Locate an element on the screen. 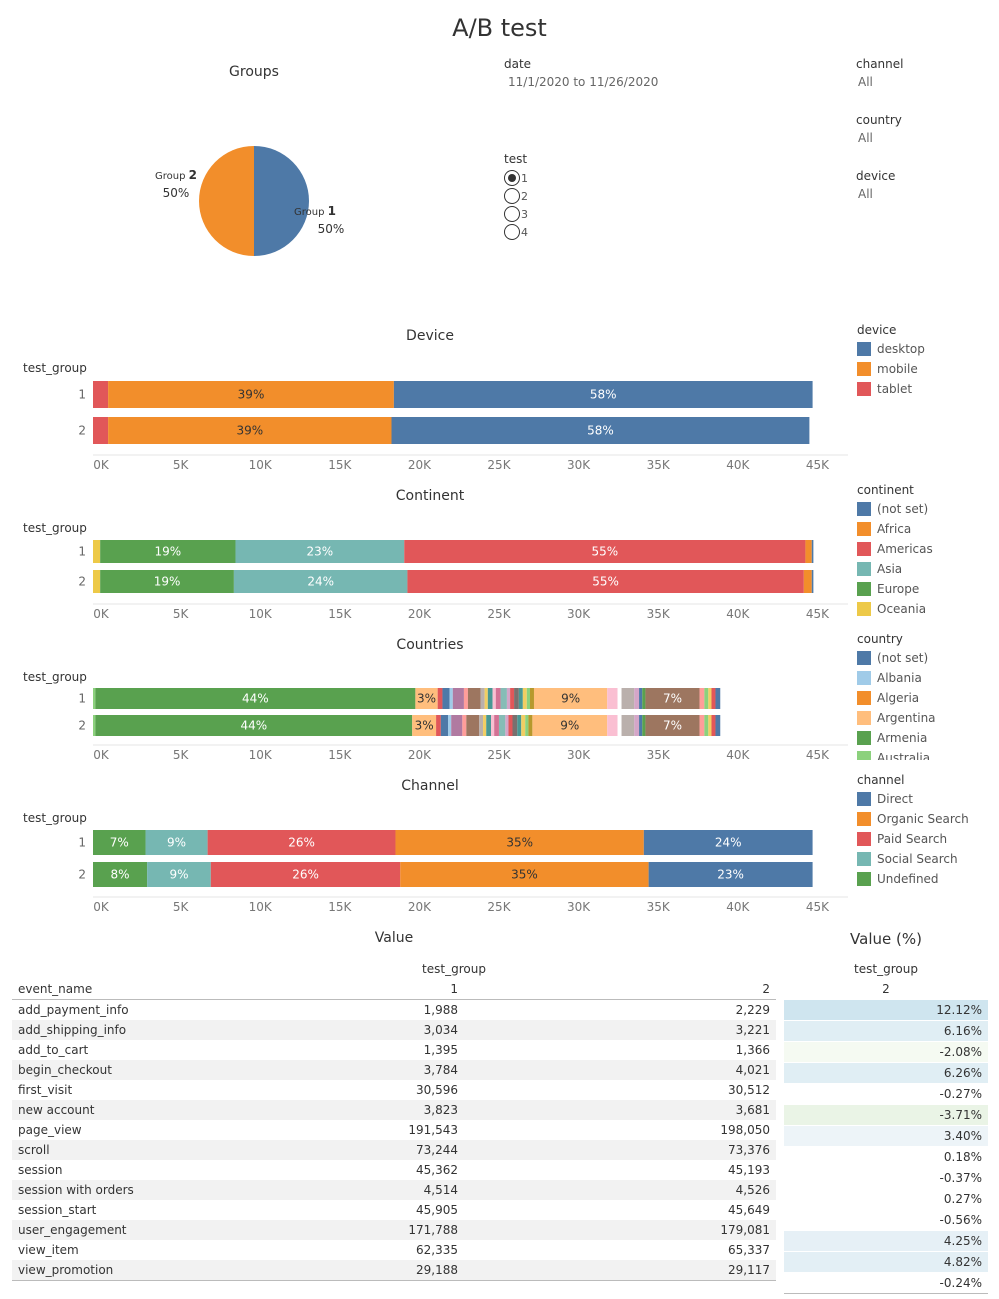 The image size is (999, 1299). device-filter-value: All is located at coordinates (865, 194).